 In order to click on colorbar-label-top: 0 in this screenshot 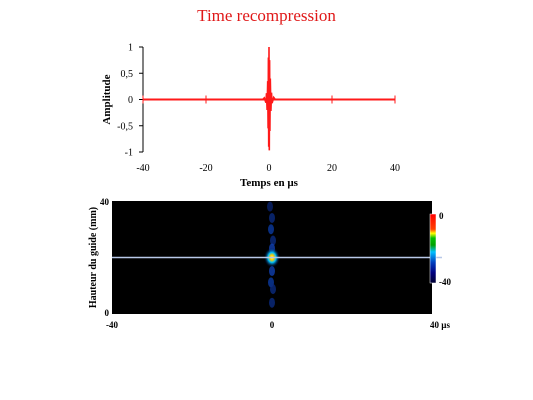, I will do `click(441, 216)`.